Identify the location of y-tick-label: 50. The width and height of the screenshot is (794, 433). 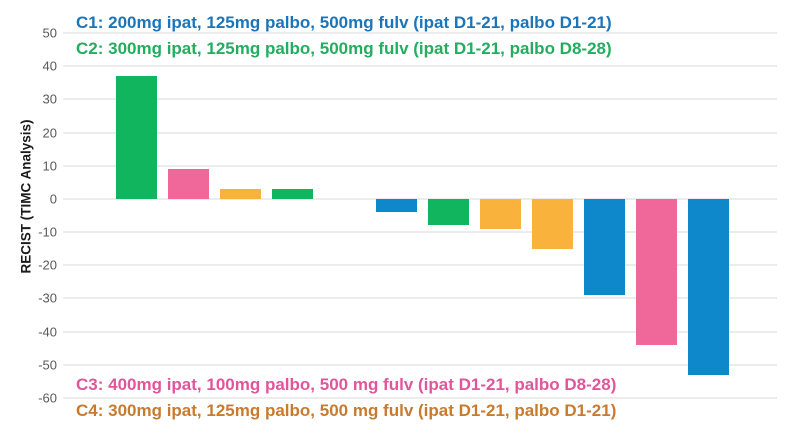
(49, 33).